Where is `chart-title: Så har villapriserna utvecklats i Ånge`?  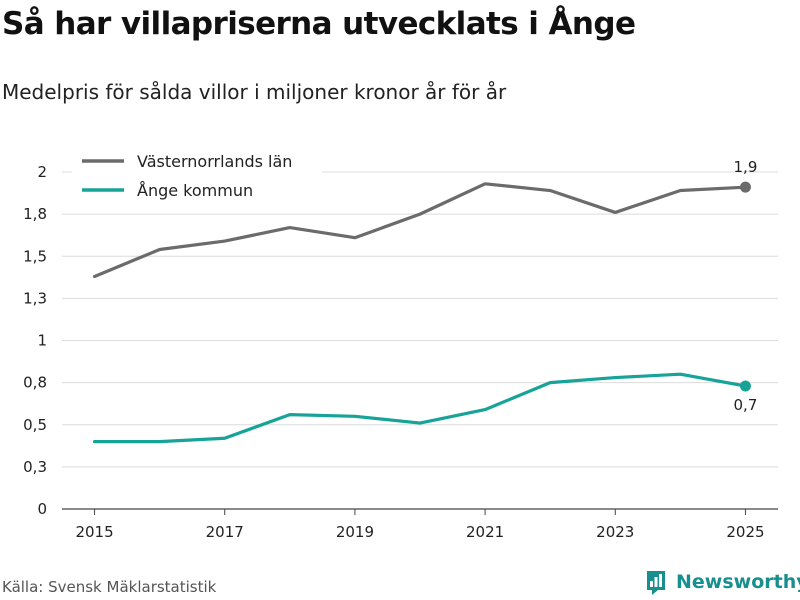 chart-title: Så har villapriserna utvecklats i Ånge is located at coordinates (319, 24).